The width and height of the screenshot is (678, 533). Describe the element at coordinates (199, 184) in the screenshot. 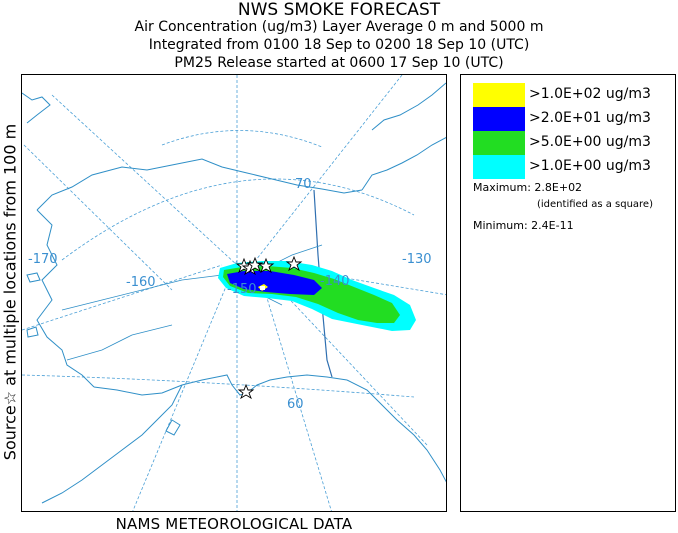

I see `coast-alaska-north` at that location.